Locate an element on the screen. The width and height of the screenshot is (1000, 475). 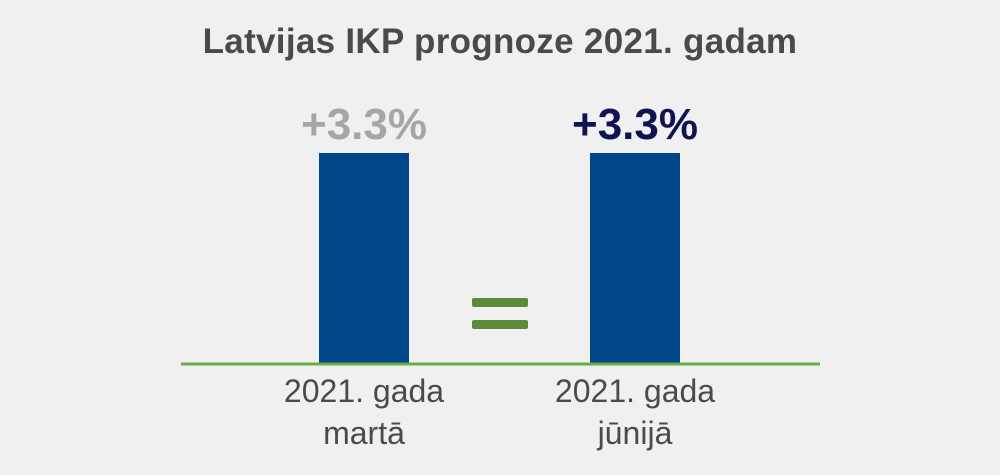
value-label-0: +3.3% is located at coordinates (364, 124).